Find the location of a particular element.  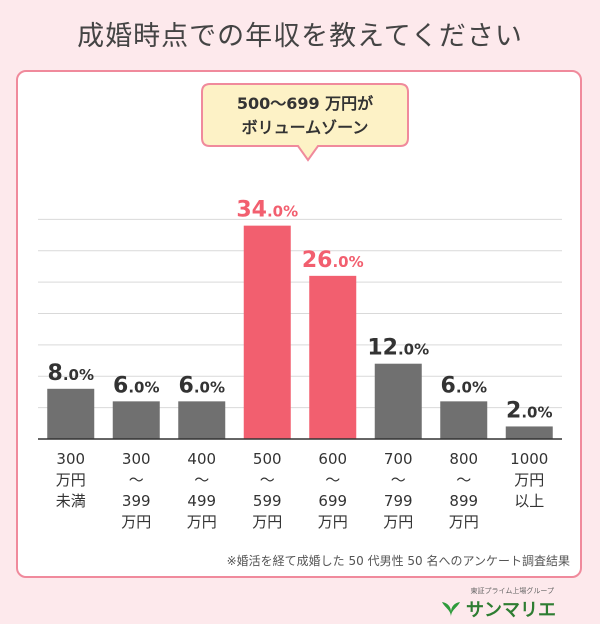

category-label: 未満 is located at coordinates (71, 501).